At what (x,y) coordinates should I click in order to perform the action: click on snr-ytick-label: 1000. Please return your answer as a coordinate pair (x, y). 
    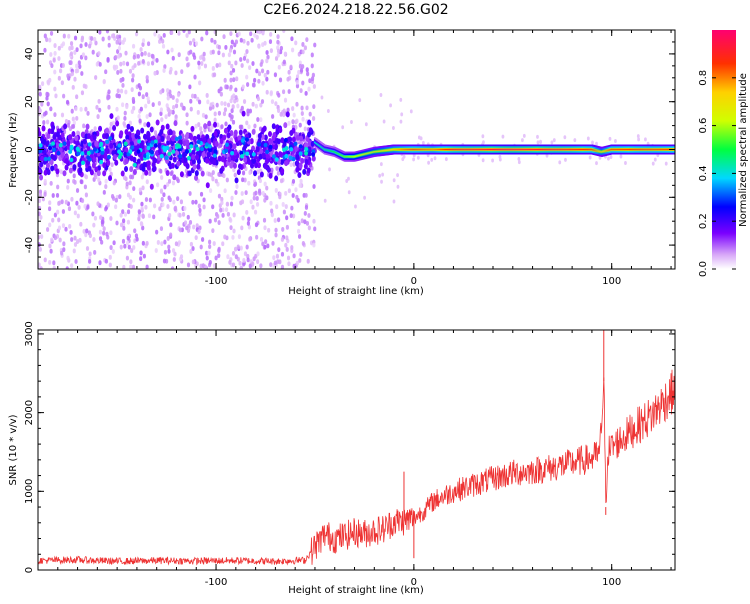
    Looking at the image, I should click on (29, 491).